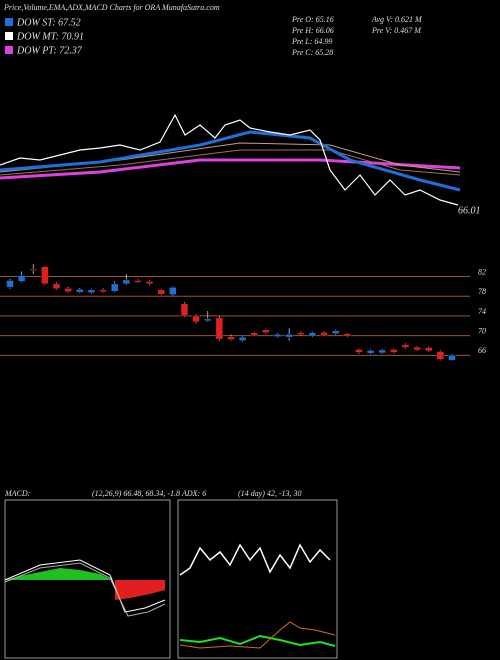 The height and width of the screenshot is (660, 500). I want to click on info: Pre H: 66.06, so click(312, 30).